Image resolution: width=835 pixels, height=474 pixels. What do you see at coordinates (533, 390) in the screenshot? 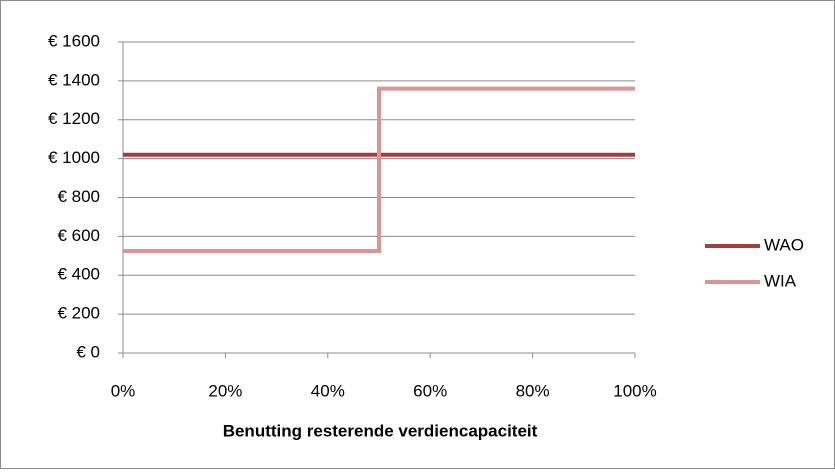
I see `x-tick-label: 80%` at bounding box center [533, 390].